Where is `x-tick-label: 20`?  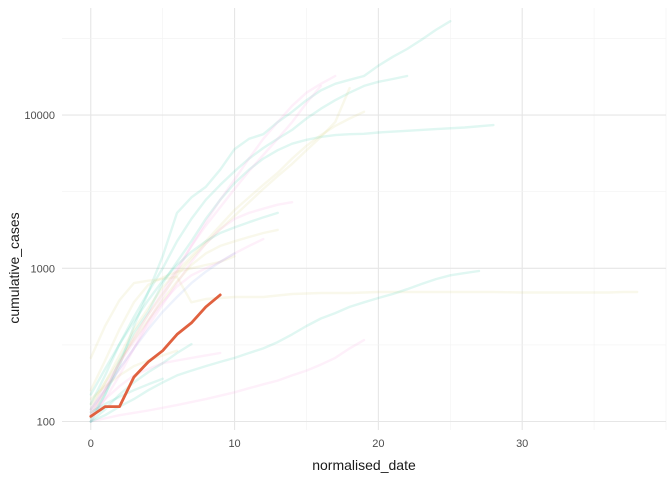
x-tick-label: 20 is located at coordinates (378, 444).